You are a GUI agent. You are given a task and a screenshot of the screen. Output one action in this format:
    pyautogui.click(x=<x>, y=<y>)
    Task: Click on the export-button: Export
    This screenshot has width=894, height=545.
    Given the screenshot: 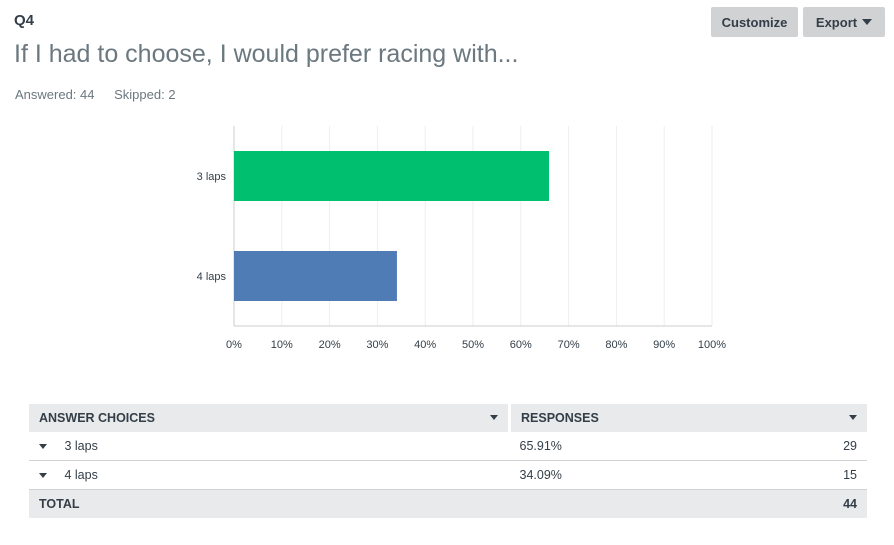 What is the action you would take?
    pyautogui.click(x=844, y=22)
    